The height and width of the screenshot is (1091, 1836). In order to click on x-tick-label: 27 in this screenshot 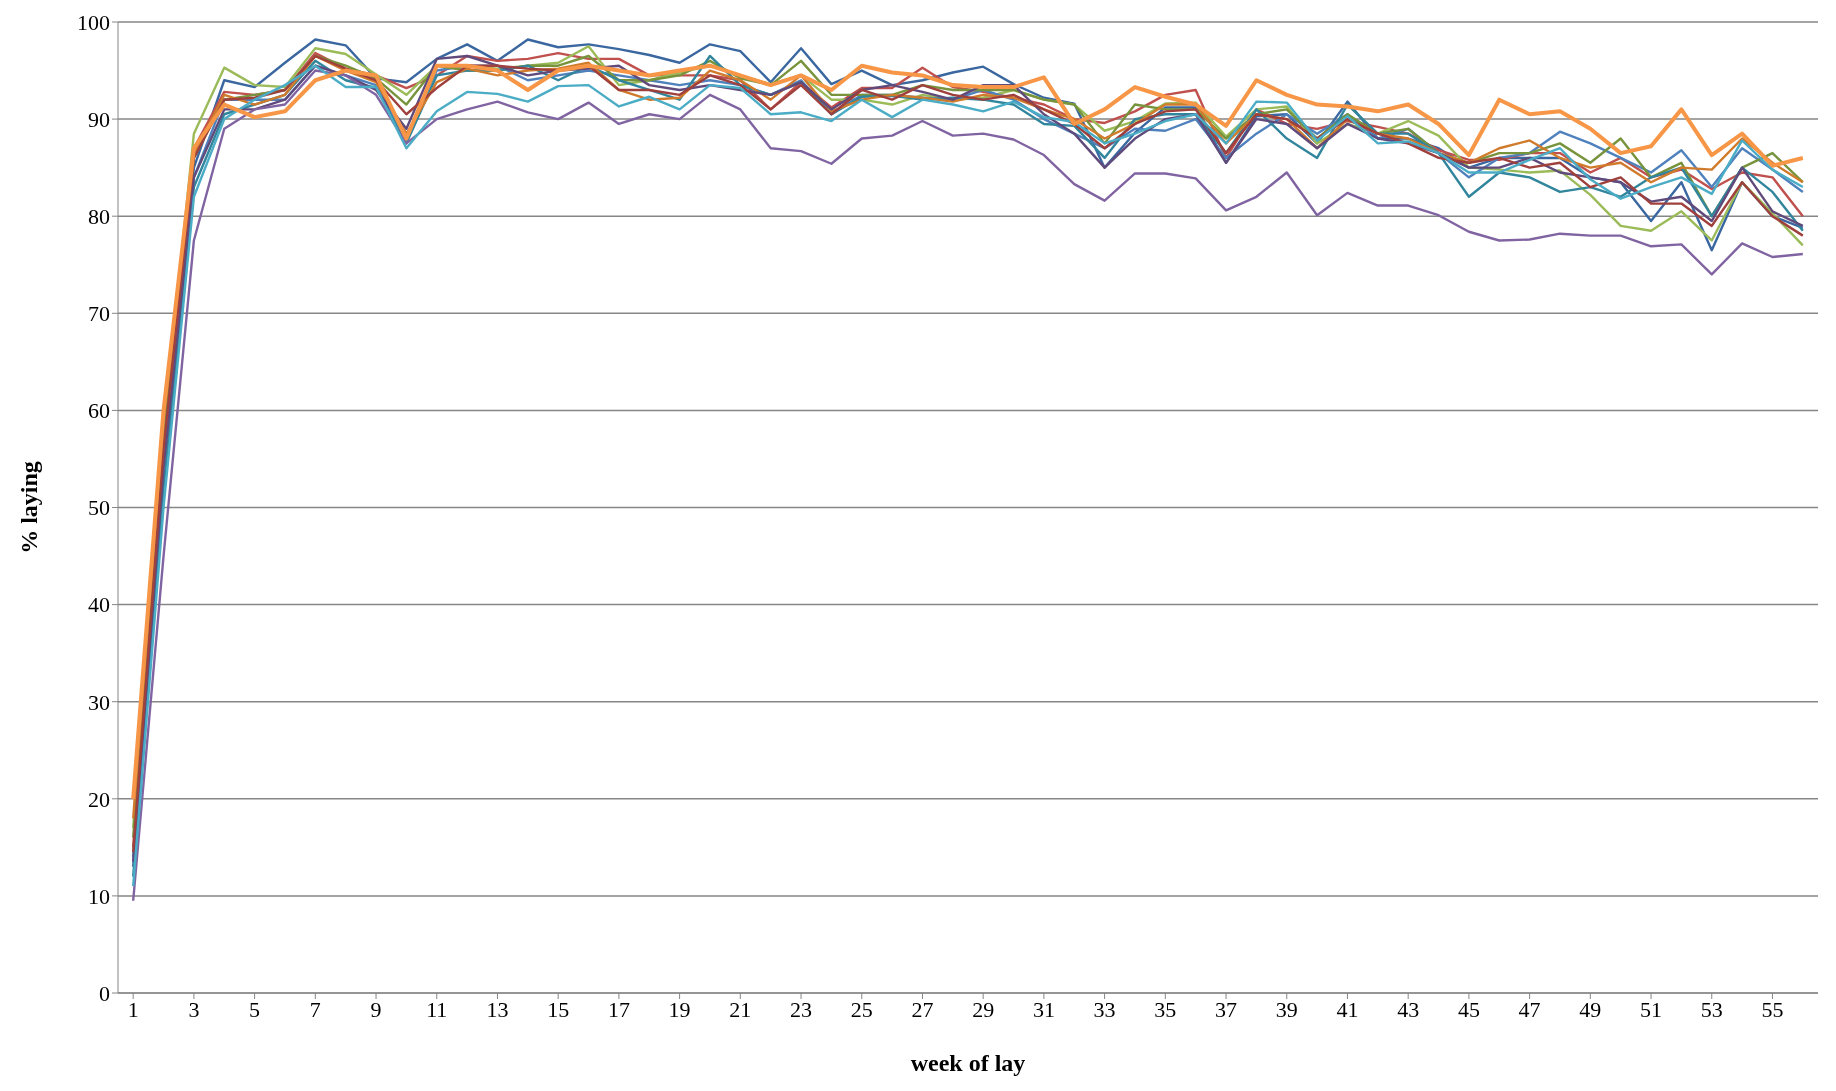, I will do `click(922, 1009)`.